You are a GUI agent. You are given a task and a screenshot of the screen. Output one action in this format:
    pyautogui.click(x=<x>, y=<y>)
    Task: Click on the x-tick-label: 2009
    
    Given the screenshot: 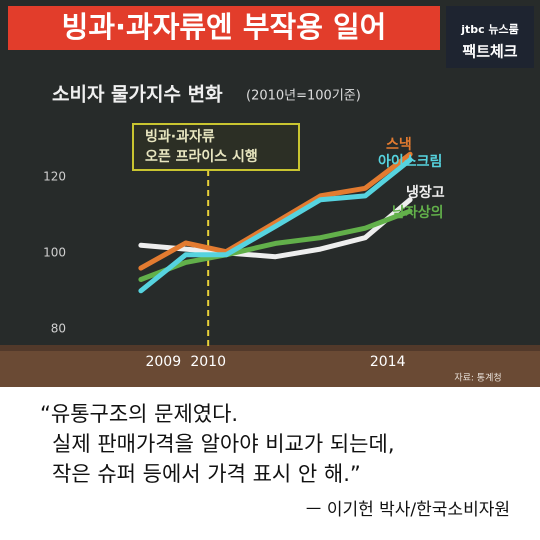 What is the action you would take?
    pyautogui.click(x=163, y=362)
    